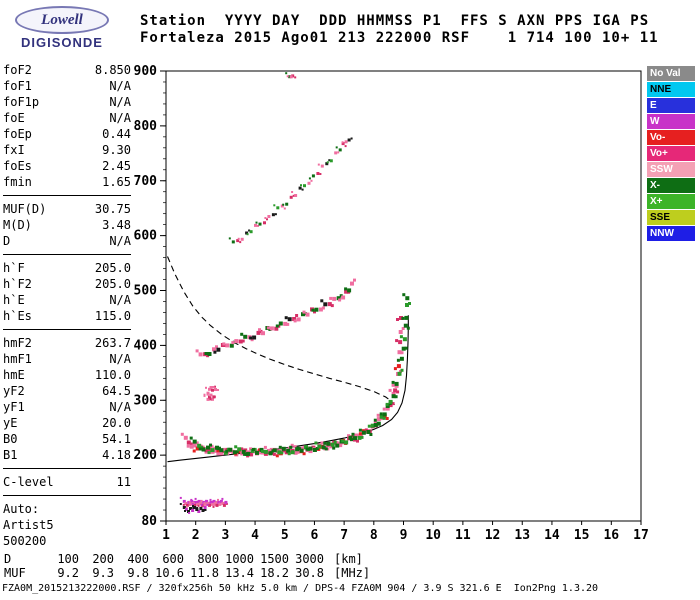 The height and width of the screenshot is (600, 700). What do you see at coordinates (582, 535) in the screenshot?
I see `x-tick-label: 15` at bounding box center [582, 535].